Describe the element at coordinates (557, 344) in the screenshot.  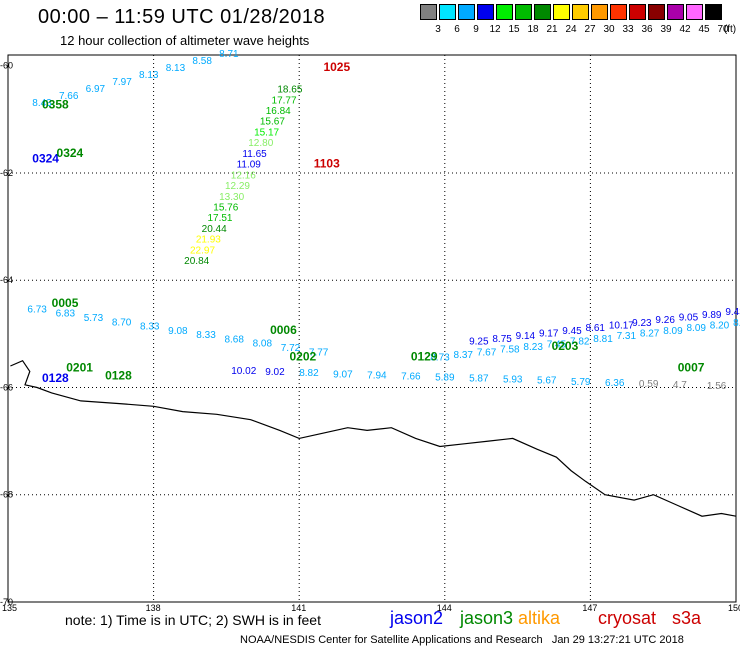
I see `swh-value: 7.45` at that location.